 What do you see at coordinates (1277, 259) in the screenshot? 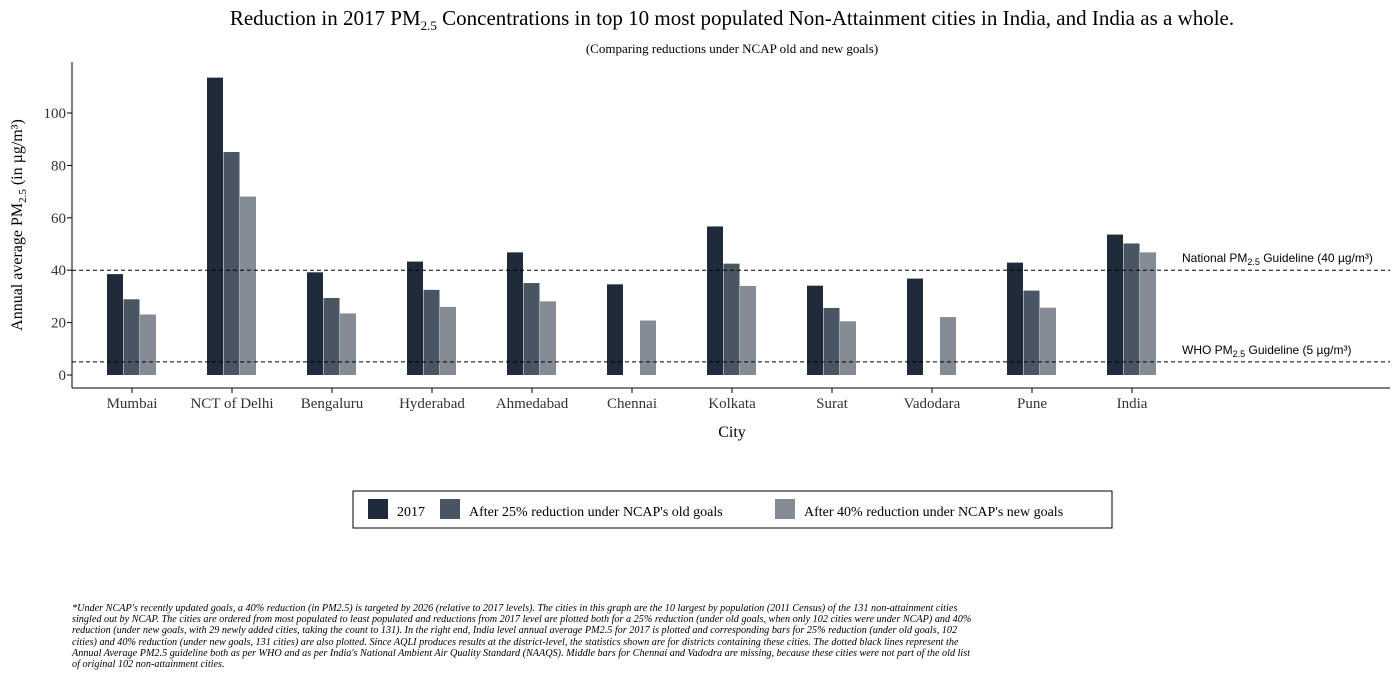
I see `reference-line-label: National PM2.5 Guideline (40 µg/m³)` at bounding box center [1277, 259].